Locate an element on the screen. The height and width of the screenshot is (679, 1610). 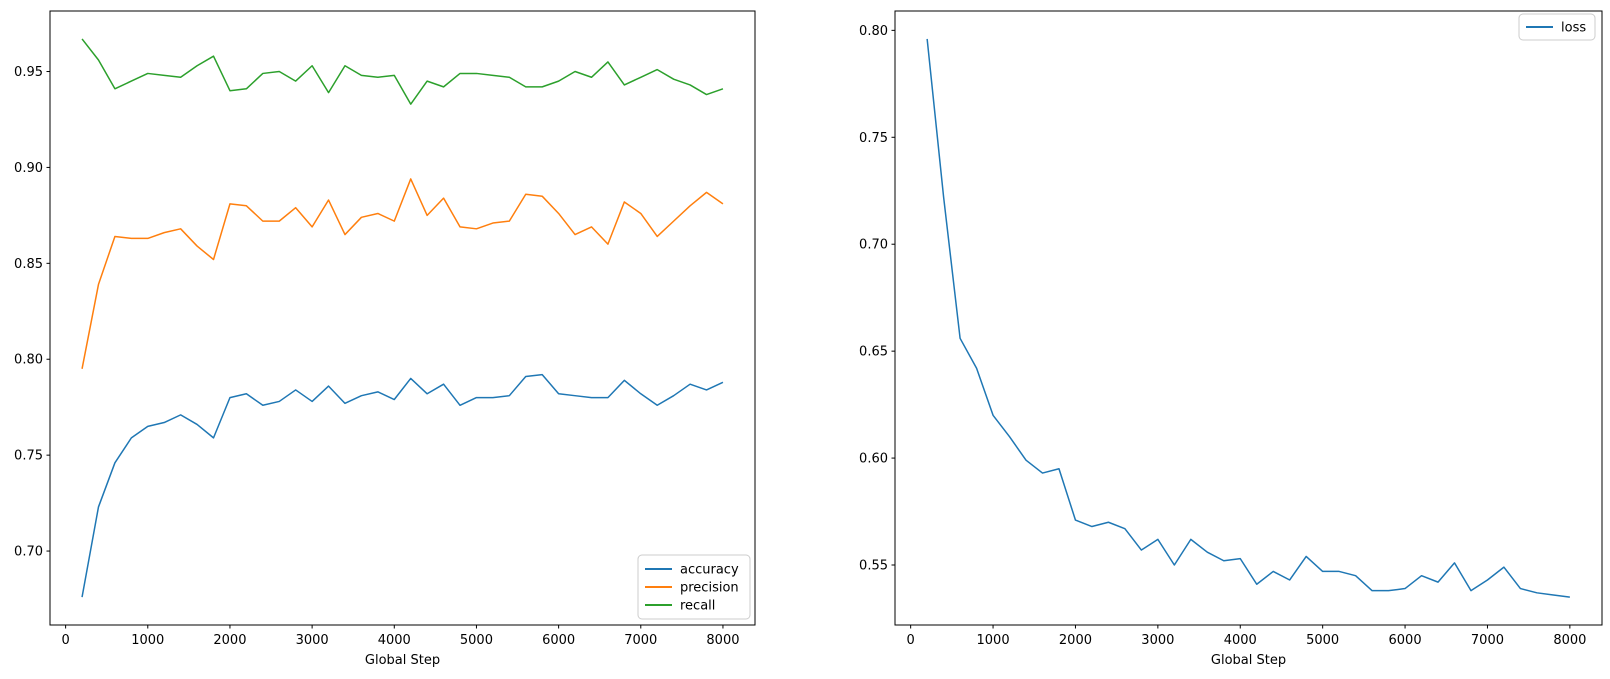
recall-line is located at coordinates (402, 71).